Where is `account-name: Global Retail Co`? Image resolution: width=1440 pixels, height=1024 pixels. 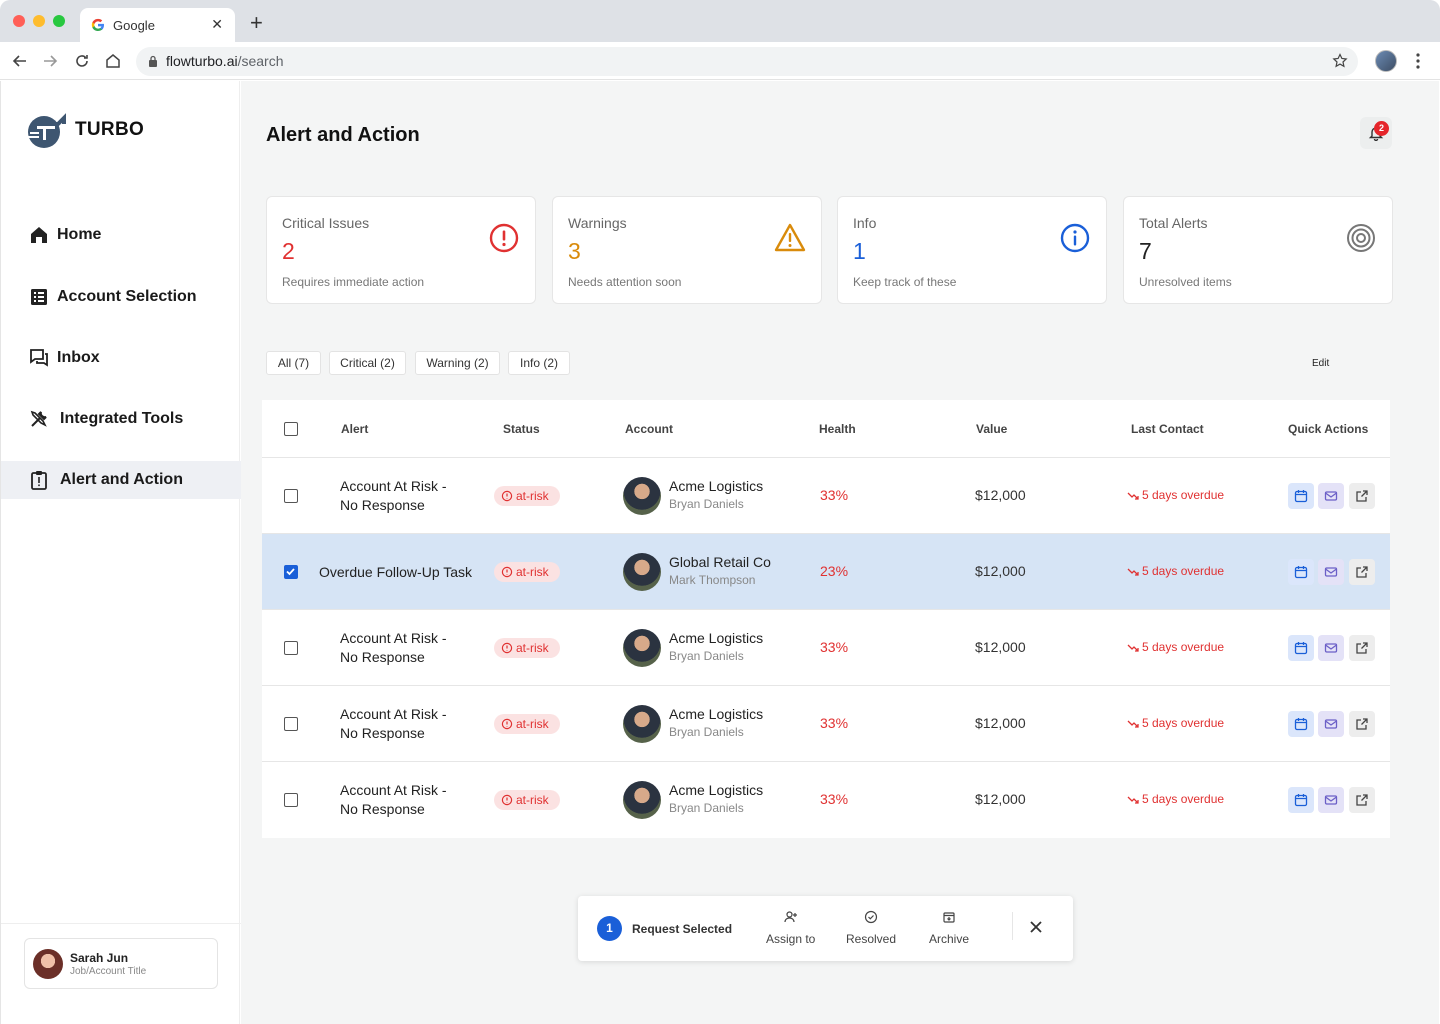 account-name: Global Retail Co is located at coordinates (720, 562).